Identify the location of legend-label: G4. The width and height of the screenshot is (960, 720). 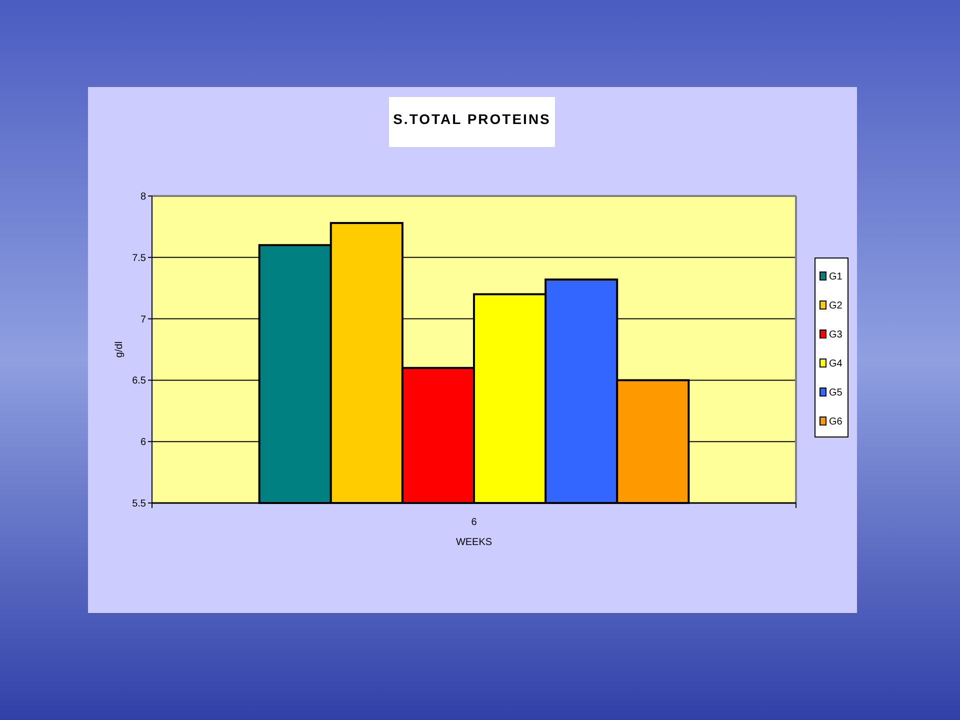
(836, 364).